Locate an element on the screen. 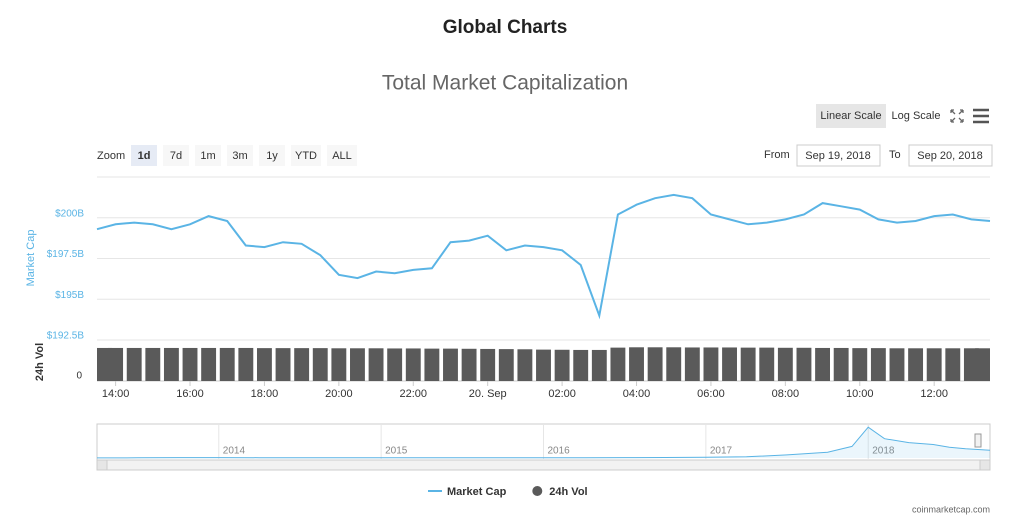 This screenshot has height=525, width=1024. x-tick-label: 22:00 is located at coordinates (414, 394).